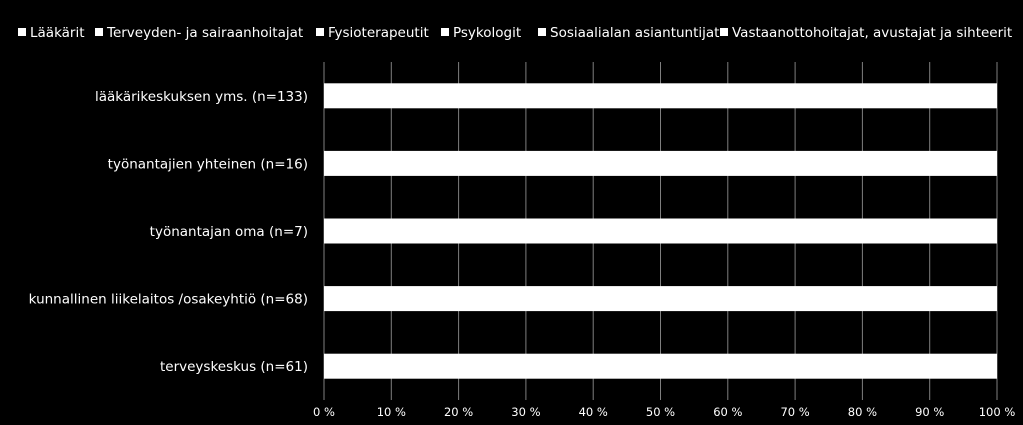 The image size is (1023, 425). I want to click on x-tick-label: 80 %, so click(862, 412).